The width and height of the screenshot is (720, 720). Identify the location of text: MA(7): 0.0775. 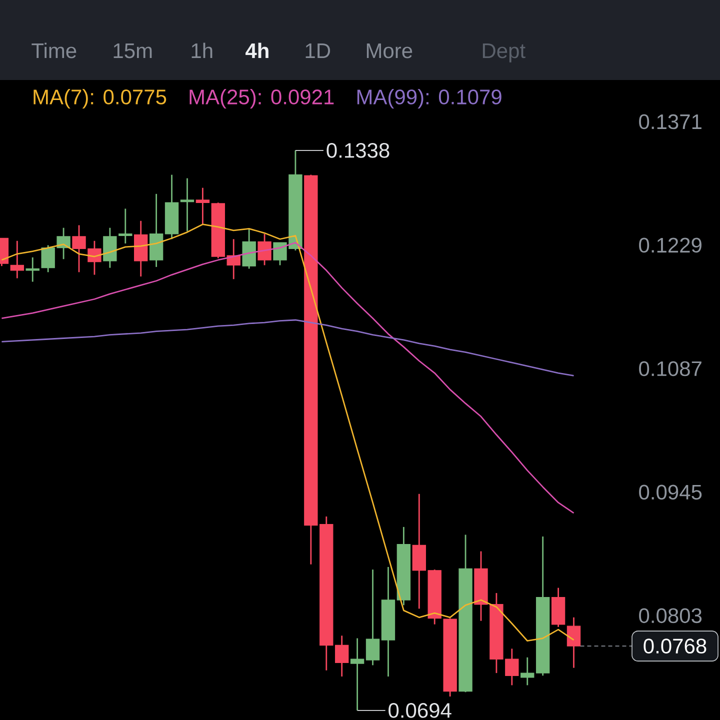
(100, 98).